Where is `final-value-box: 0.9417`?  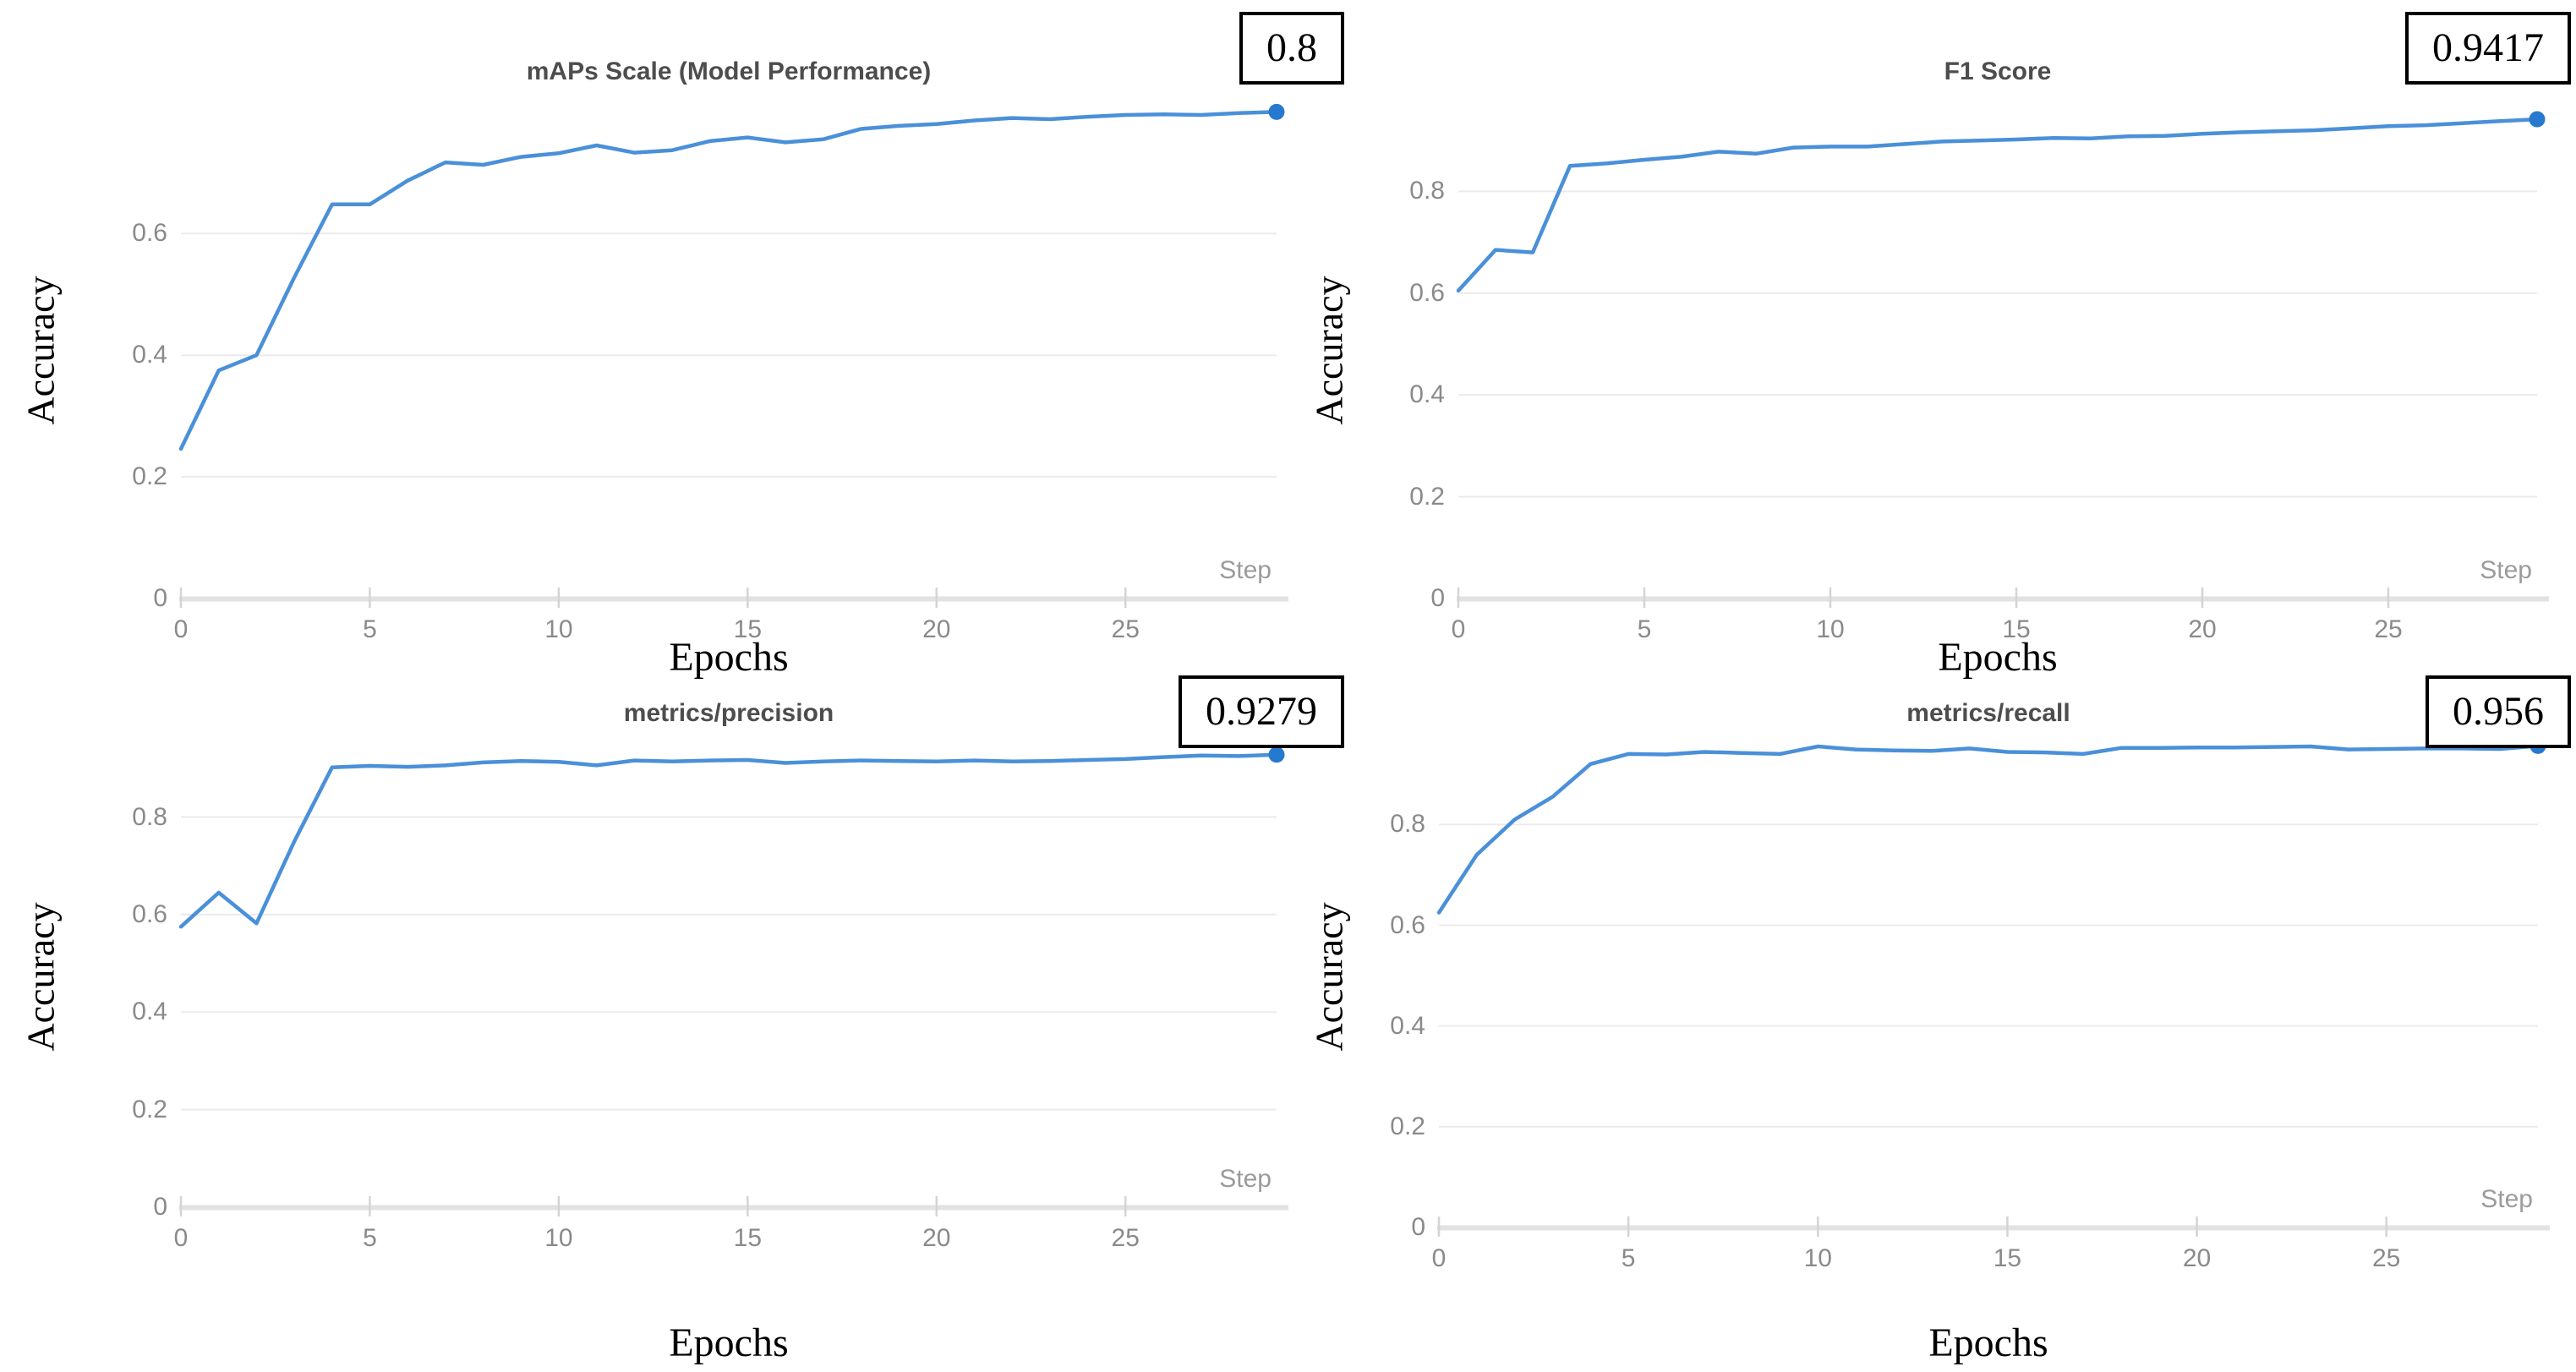
final-value-box: 0.9417 is located at coordinates (2488, 48).